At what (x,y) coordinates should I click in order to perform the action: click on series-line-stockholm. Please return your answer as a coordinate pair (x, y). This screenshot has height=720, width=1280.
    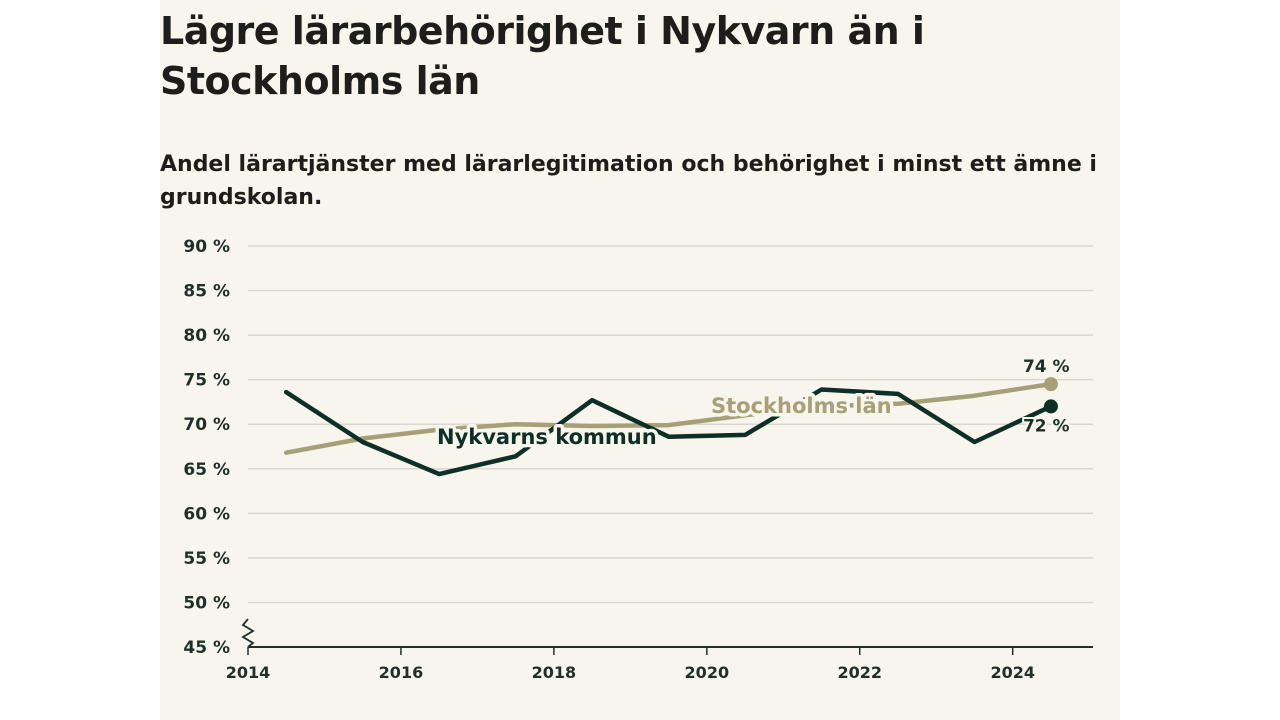
    Looking at the image, I should click on (668, 418).